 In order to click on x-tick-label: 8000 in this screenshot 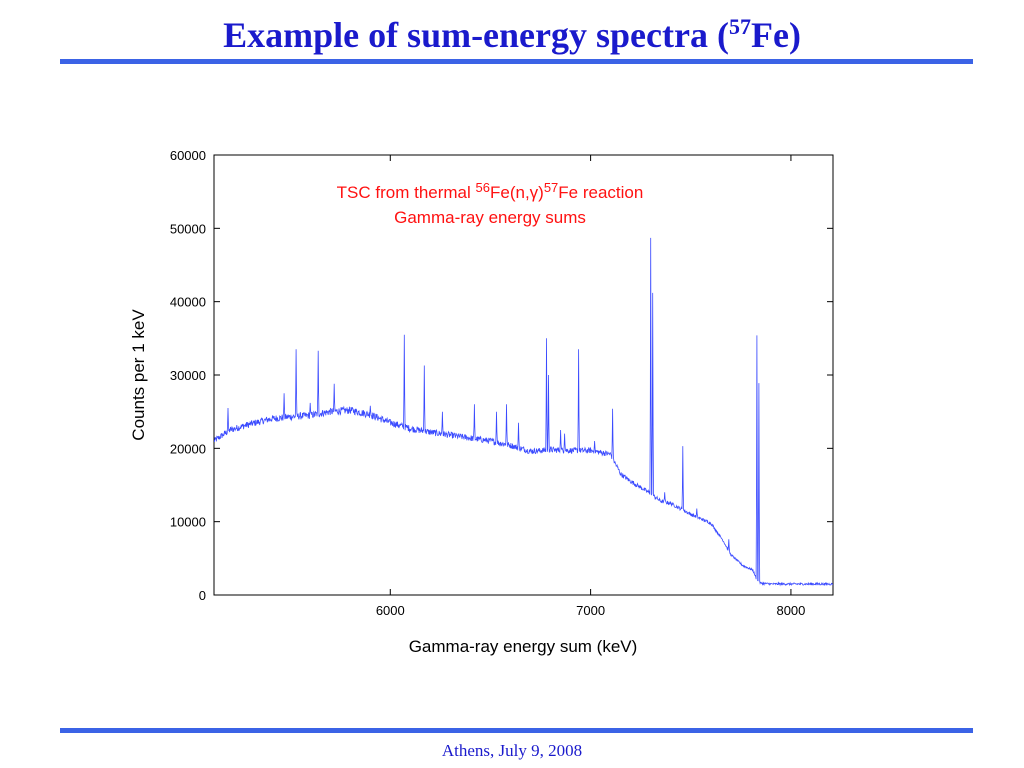, I will do `click(790, 610)`.